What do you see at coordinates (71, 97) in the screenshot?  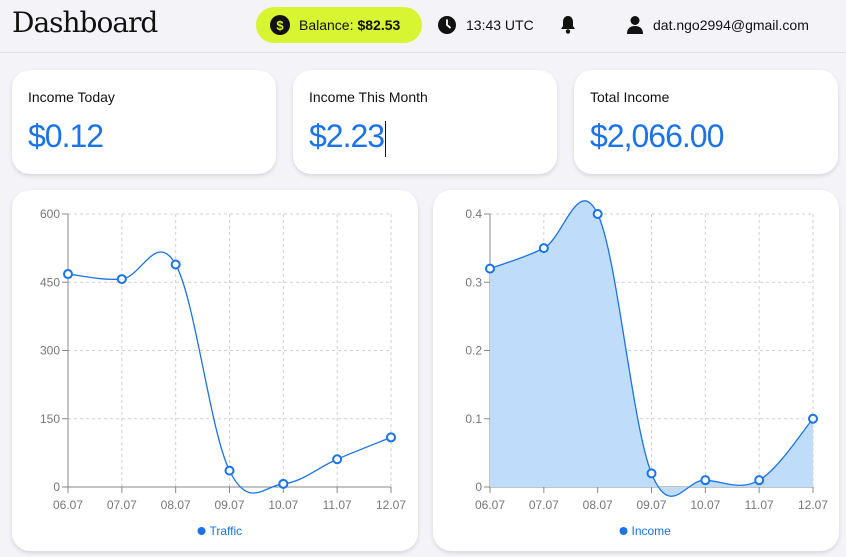 I see `income-today-label: Income Today` at bounding box center [71, 97].